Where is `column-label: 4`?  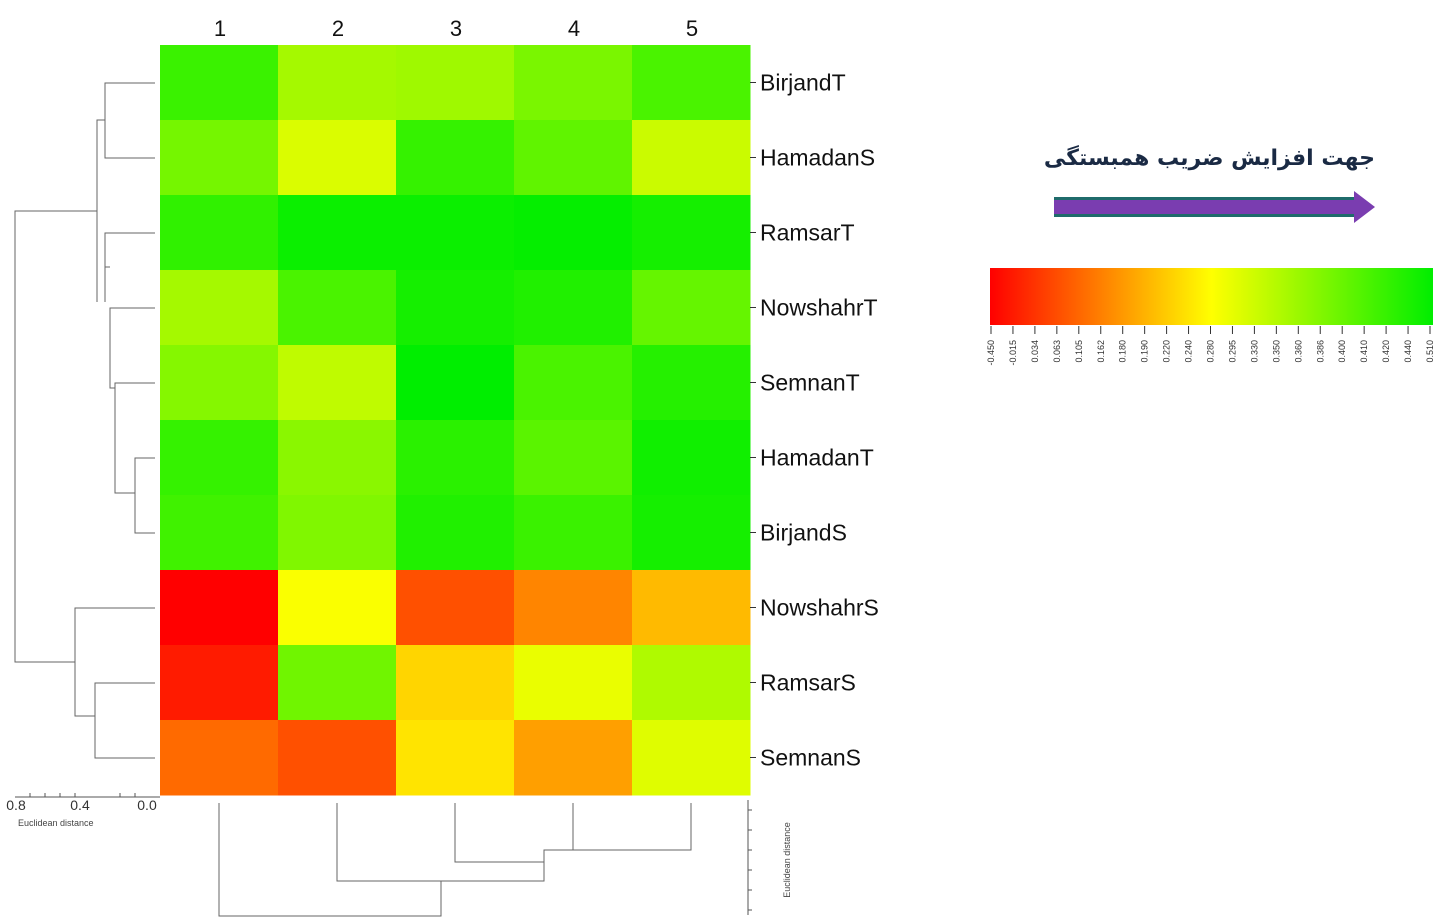
column-label: 4 is located at coordinates (574, 28).